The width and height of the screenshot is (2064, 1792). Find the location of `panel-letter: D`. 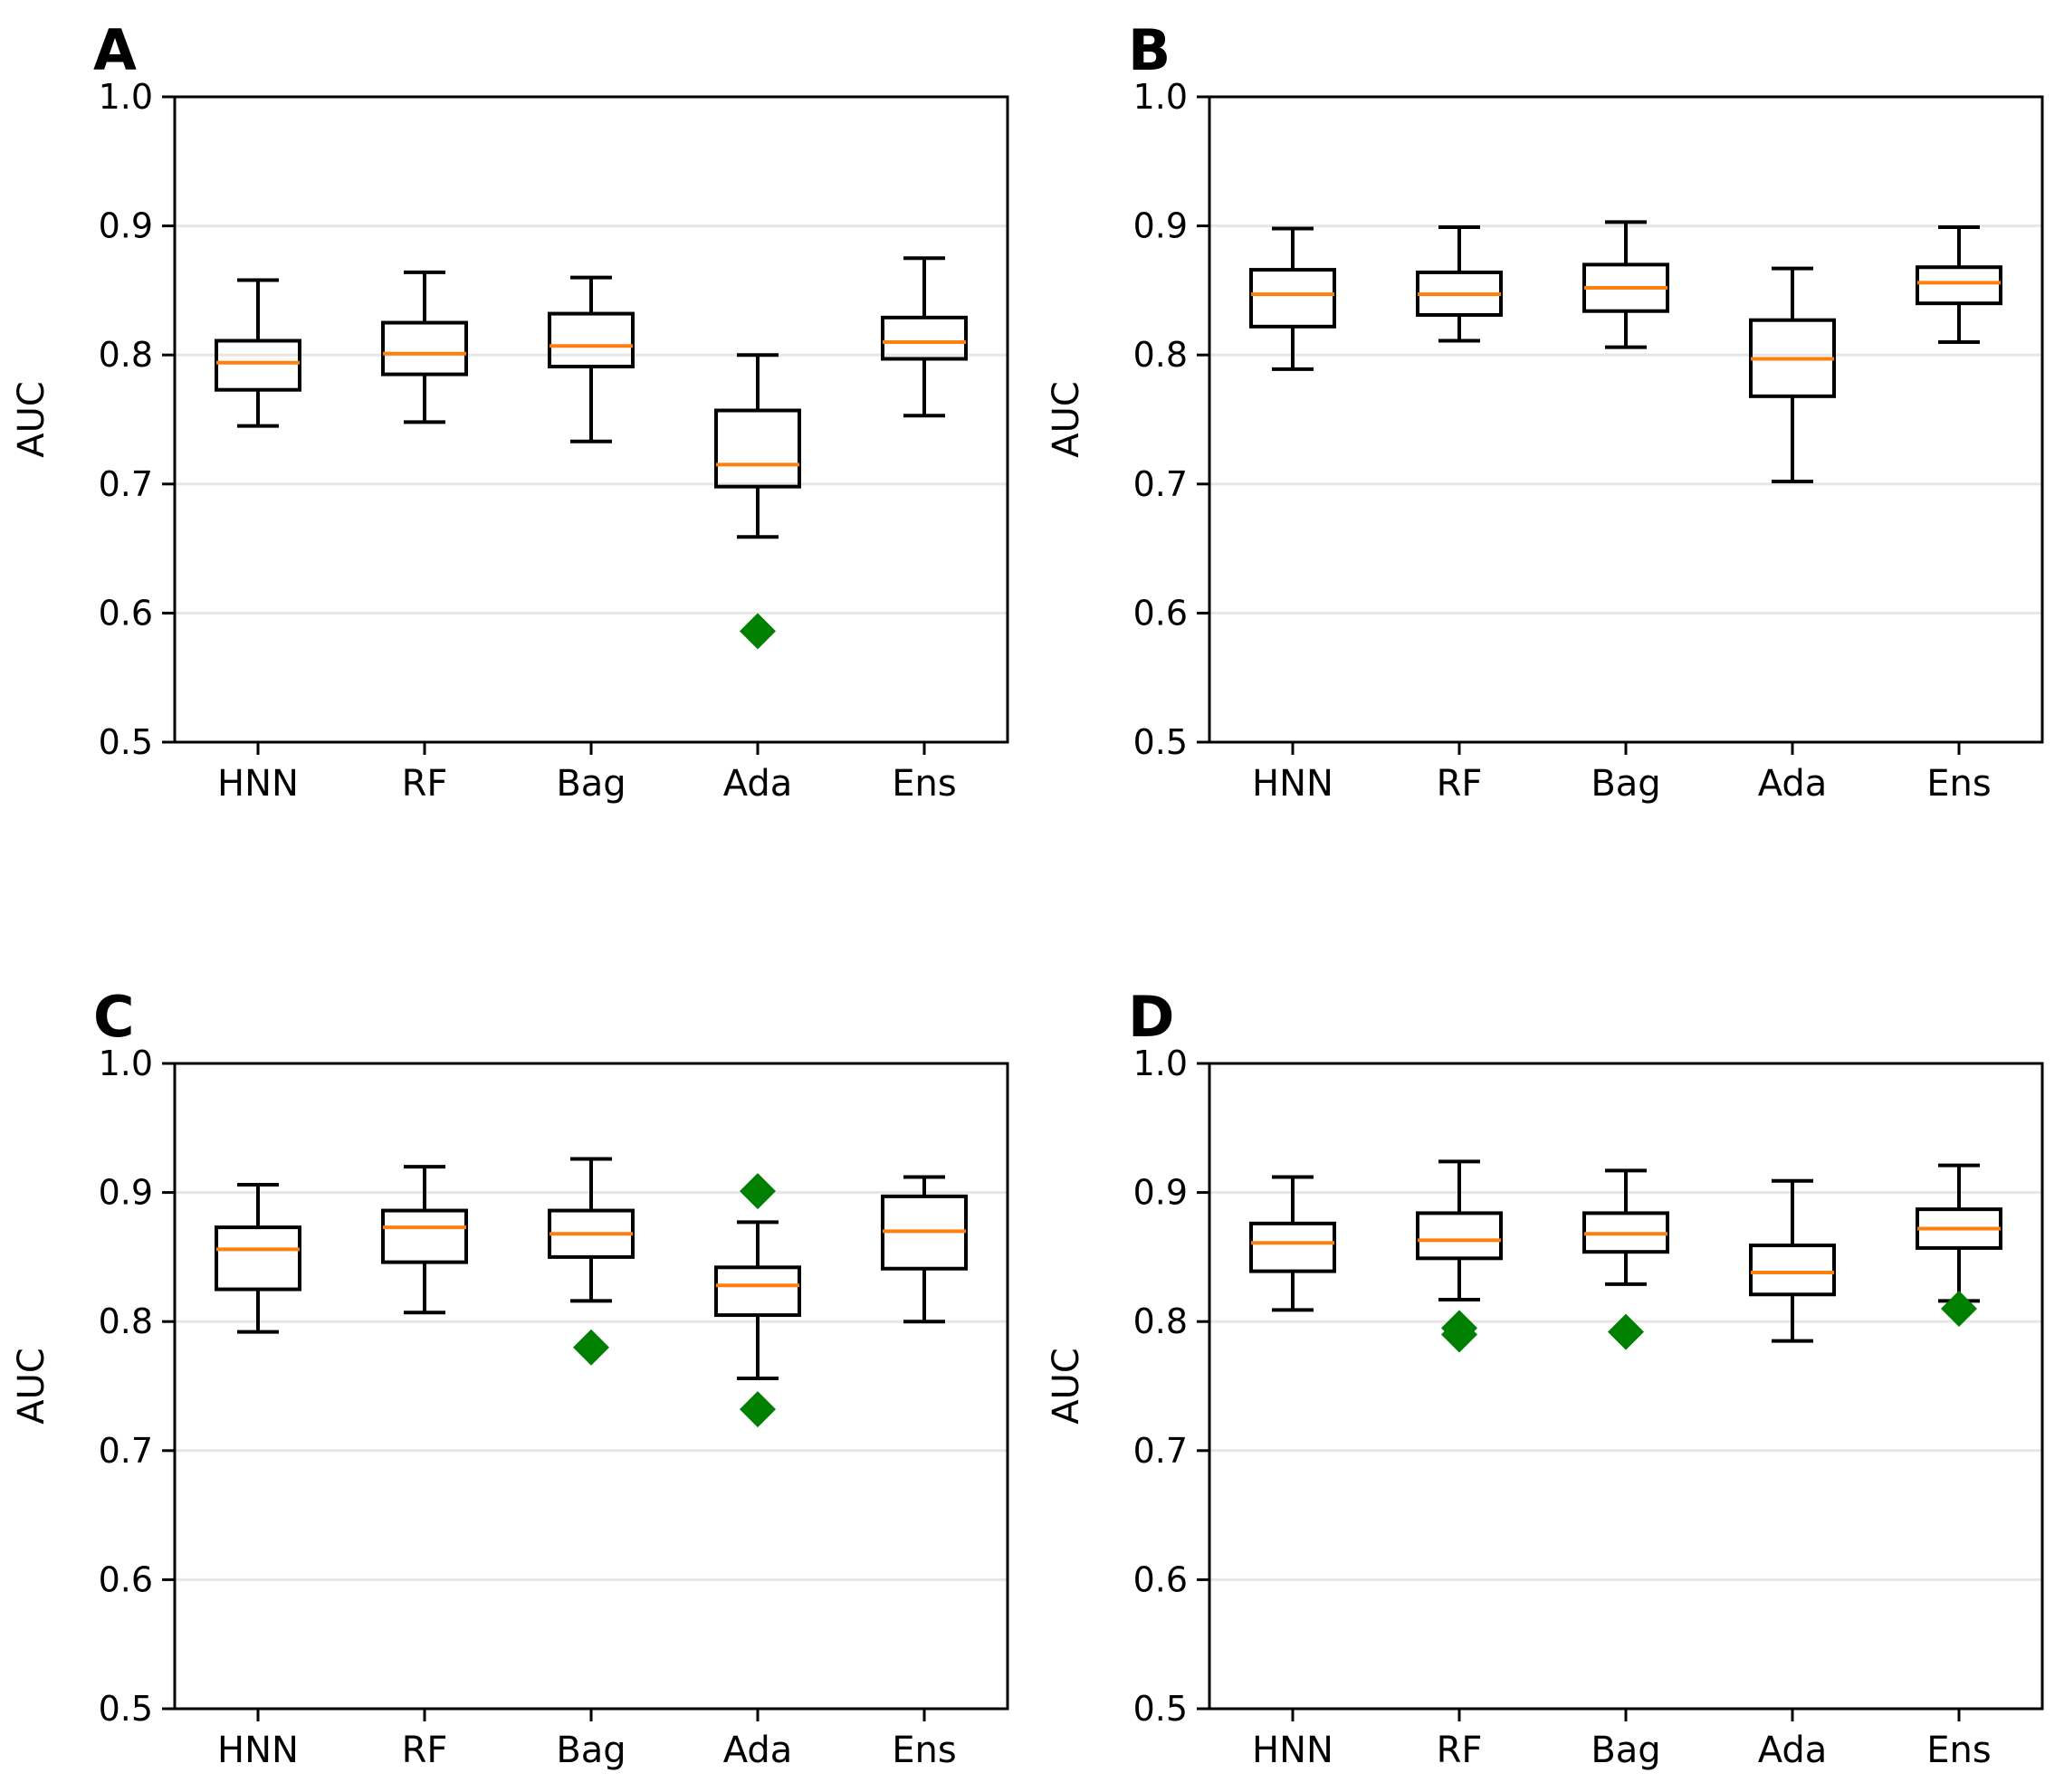

panel-letter: D is located at coordinates (1151, 1017).